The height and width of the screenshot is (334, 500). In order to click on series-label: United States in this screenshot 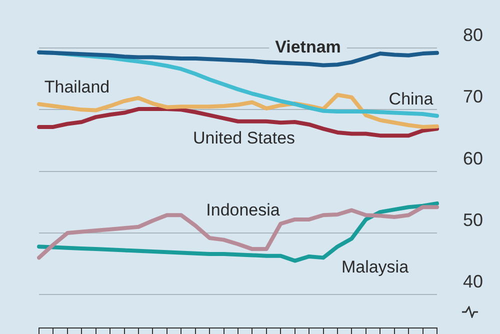, I will do `click(244, 138)`.